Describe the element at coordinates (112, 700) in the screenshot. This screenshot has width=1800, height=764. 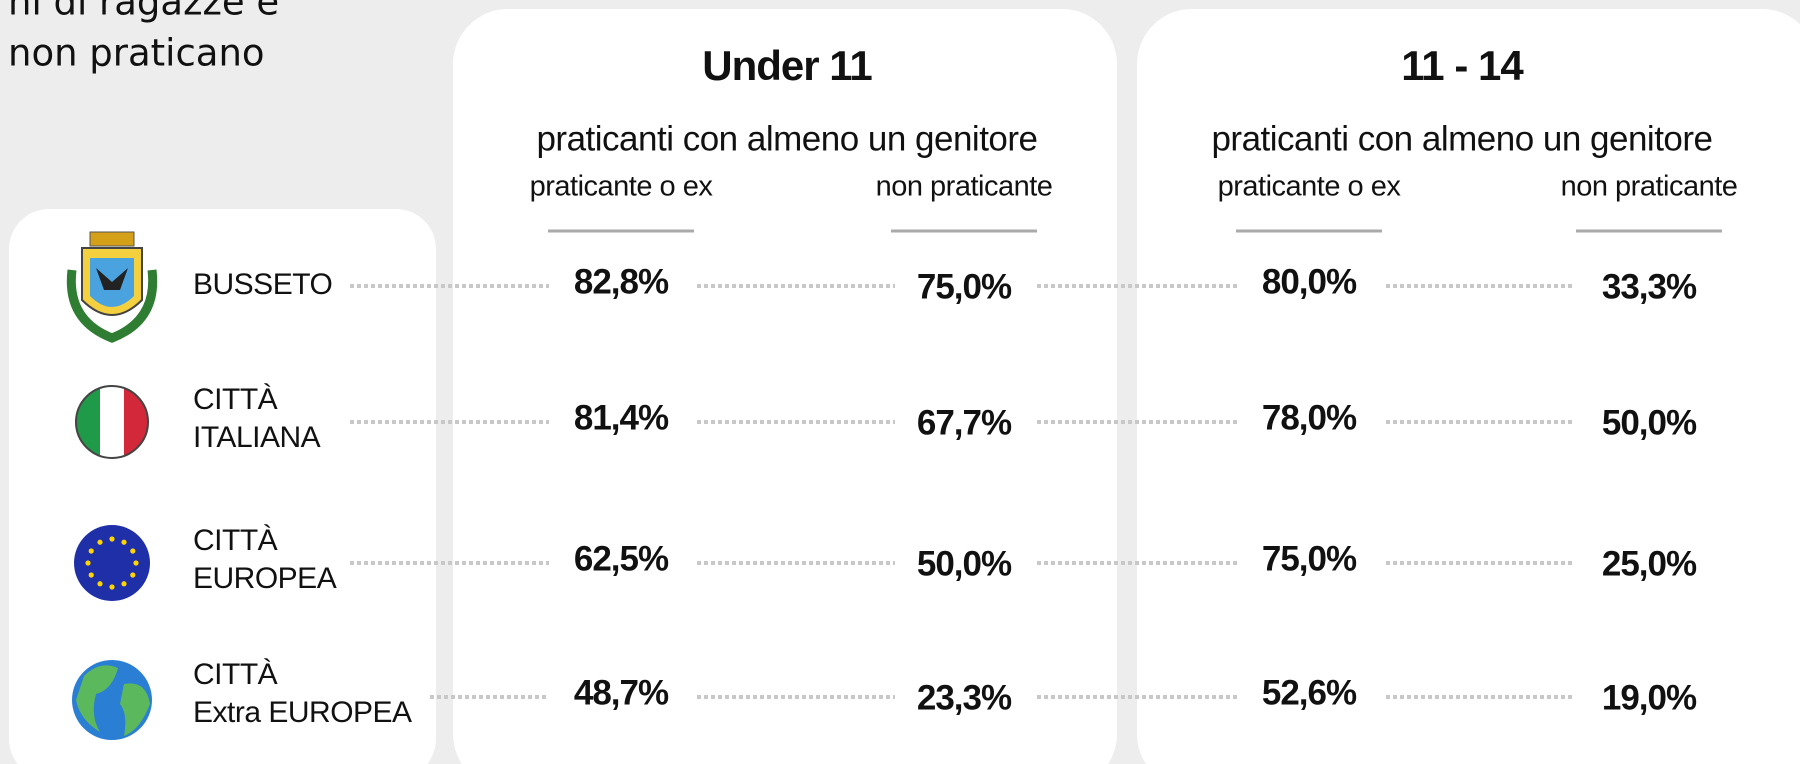
I see `earth-icon` at that location.